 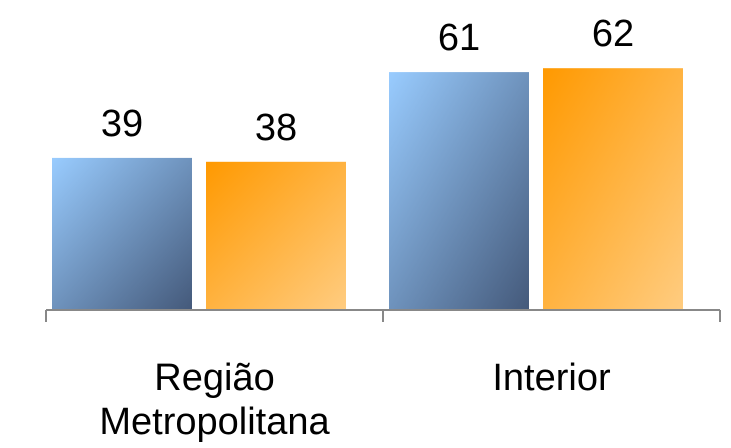 What do you see at coordinates (276, 128) in the screenshot?
I see `data-label-series2-0: 38` at bounding box center [276, 128].